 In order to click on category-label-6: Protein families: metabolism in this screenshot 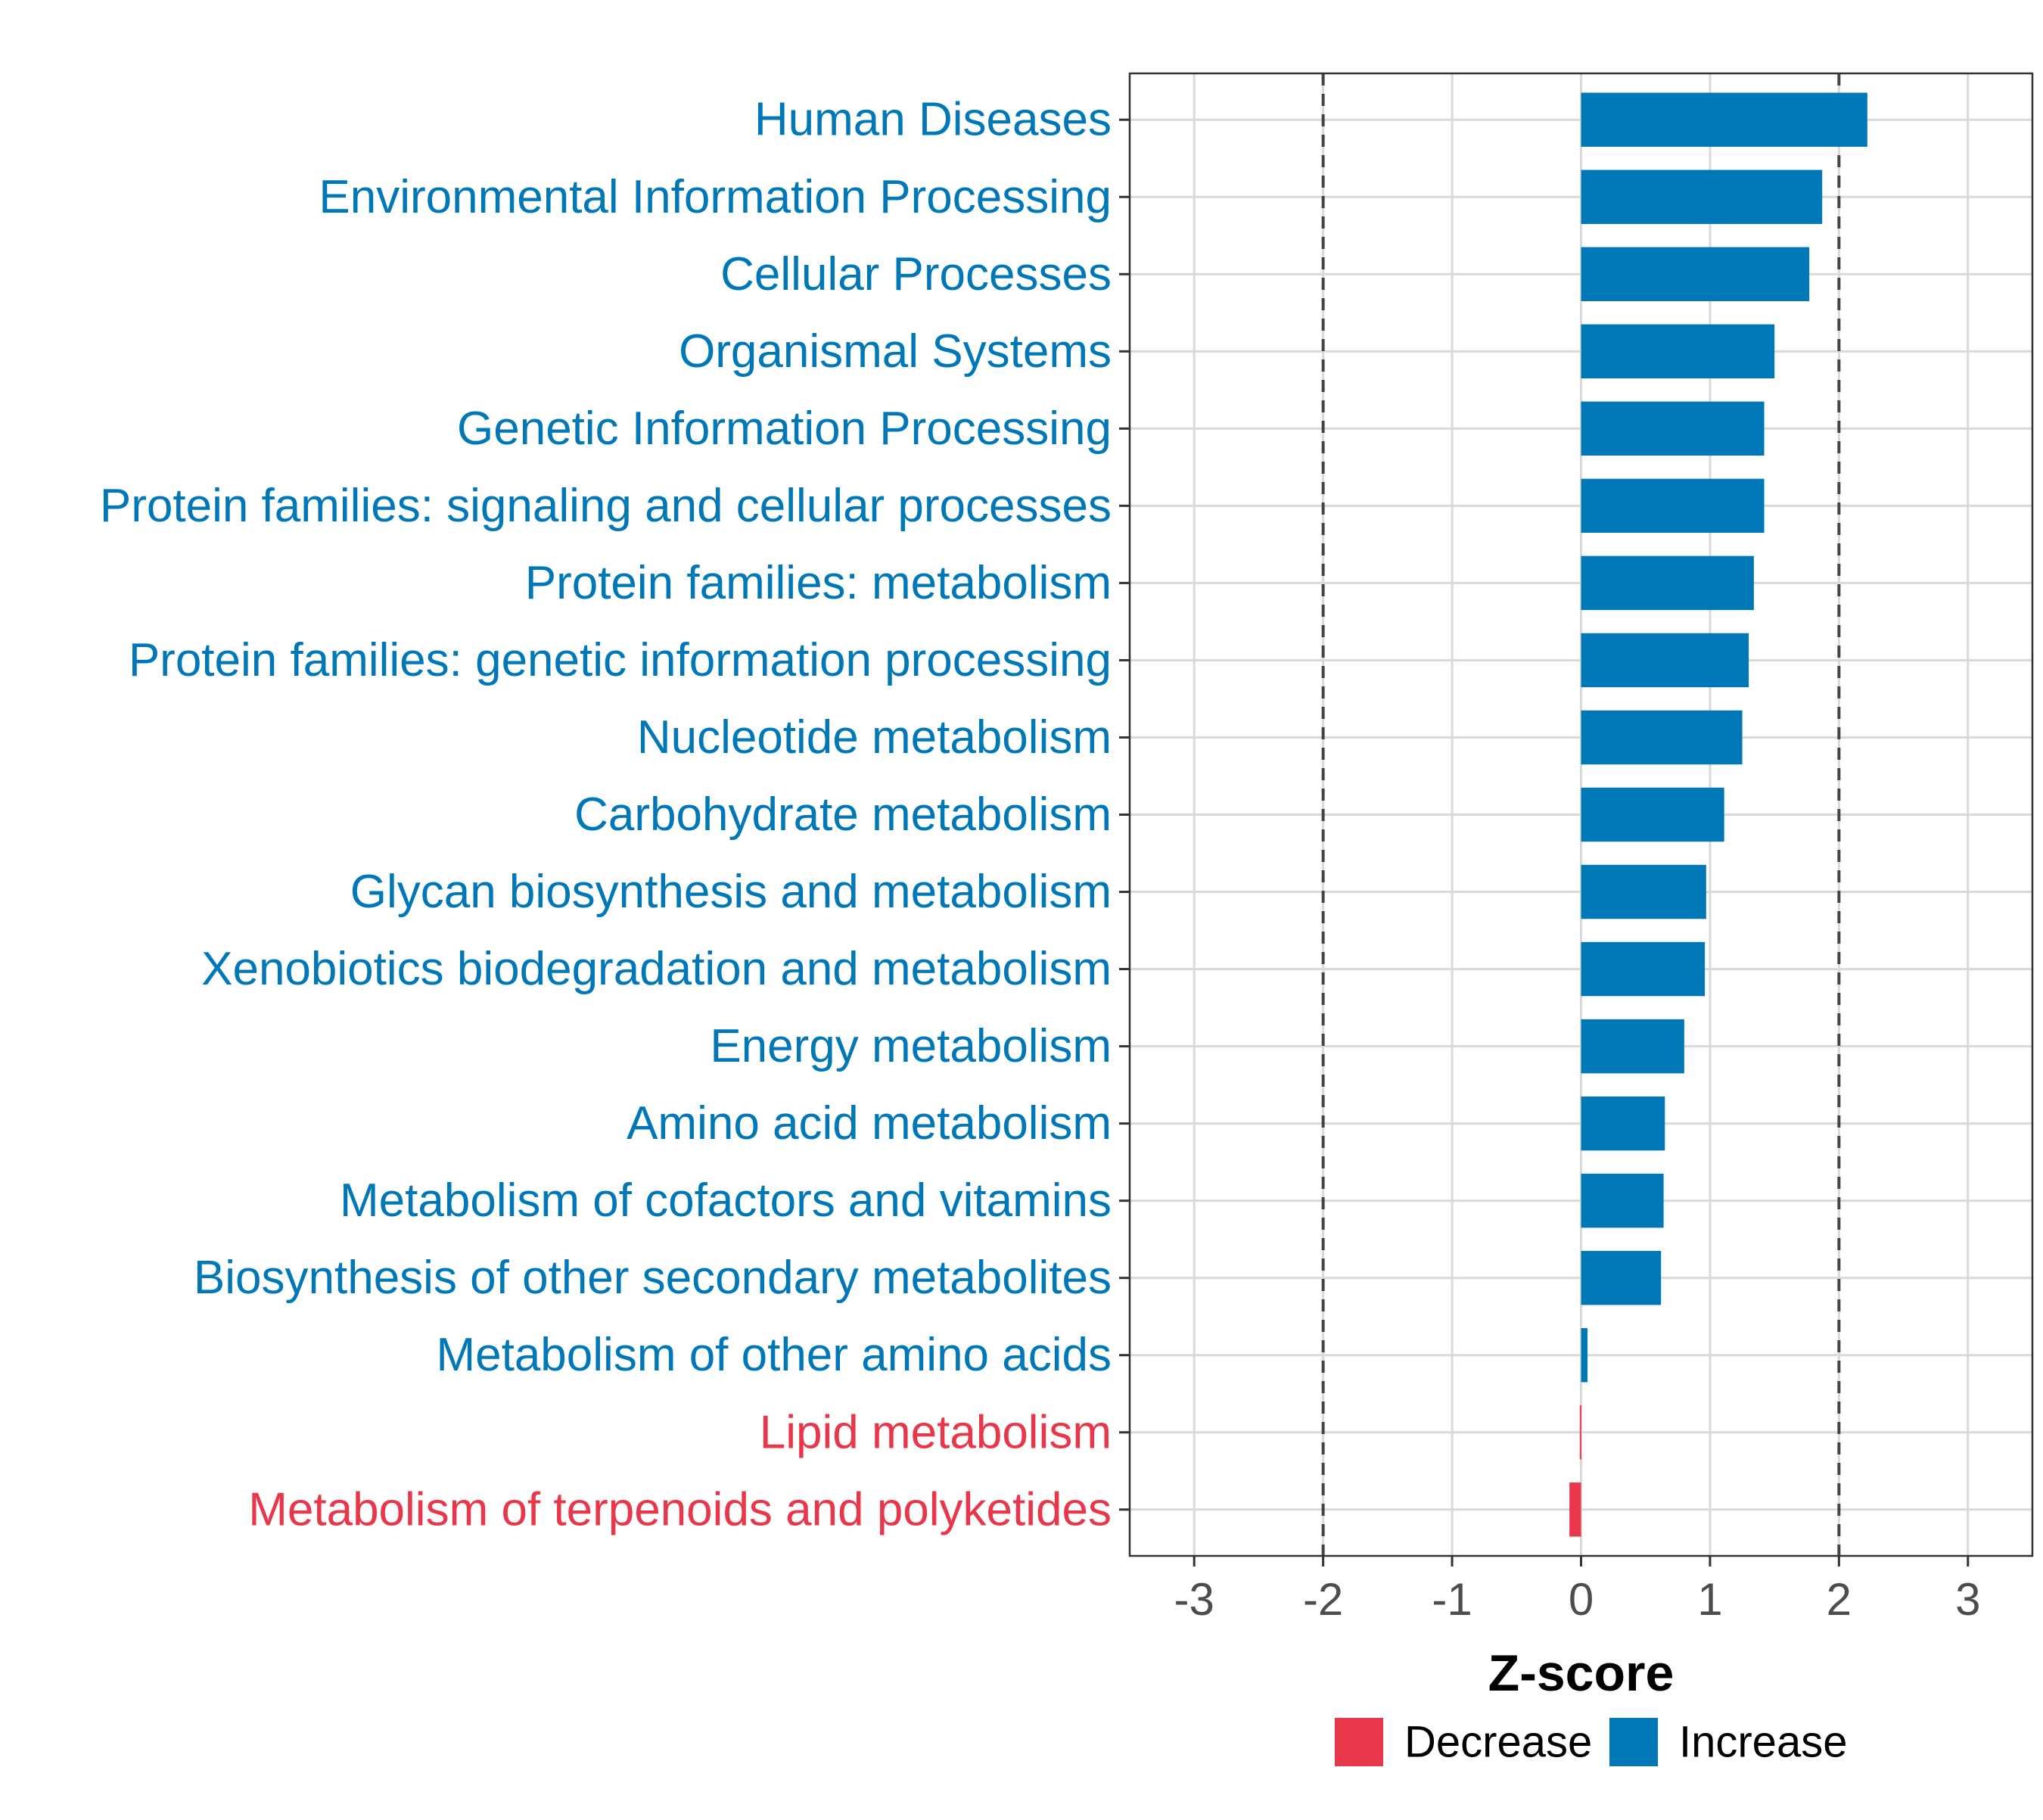, I will do `click(818, 583)`.